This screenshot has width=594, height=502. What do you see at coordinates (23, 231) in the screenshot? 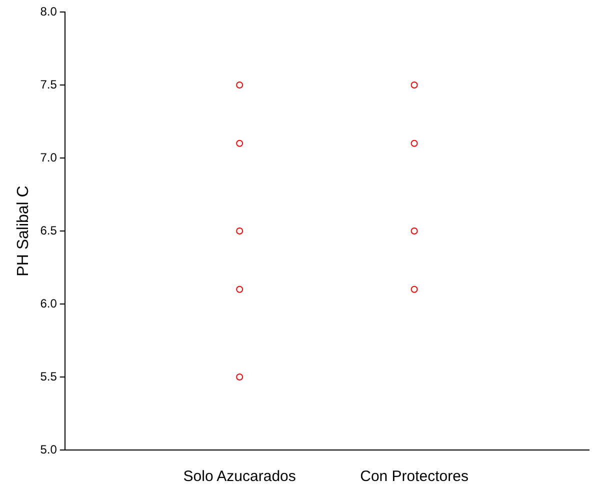
I see `y-axis-title: PH Salibal C` at bounding box center [23, 231].